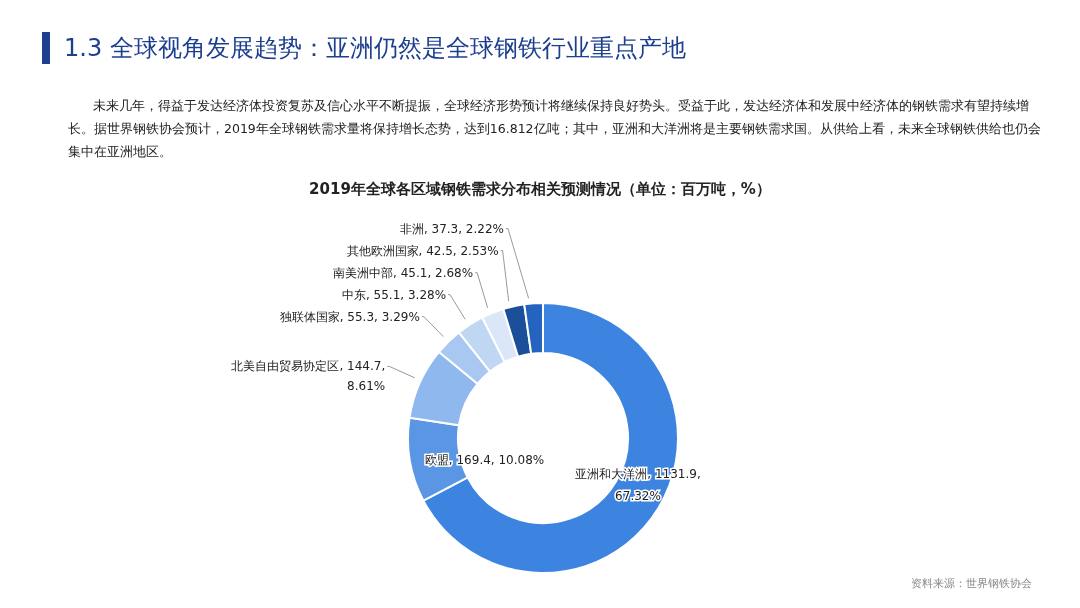 The width and height of the screenshot is (1080, 608). What do you see at coordinates (394, 294) in the screenshot?
I see `slice-label: 中东, 55.1, 3.28%` at bounding box center [394, 294].